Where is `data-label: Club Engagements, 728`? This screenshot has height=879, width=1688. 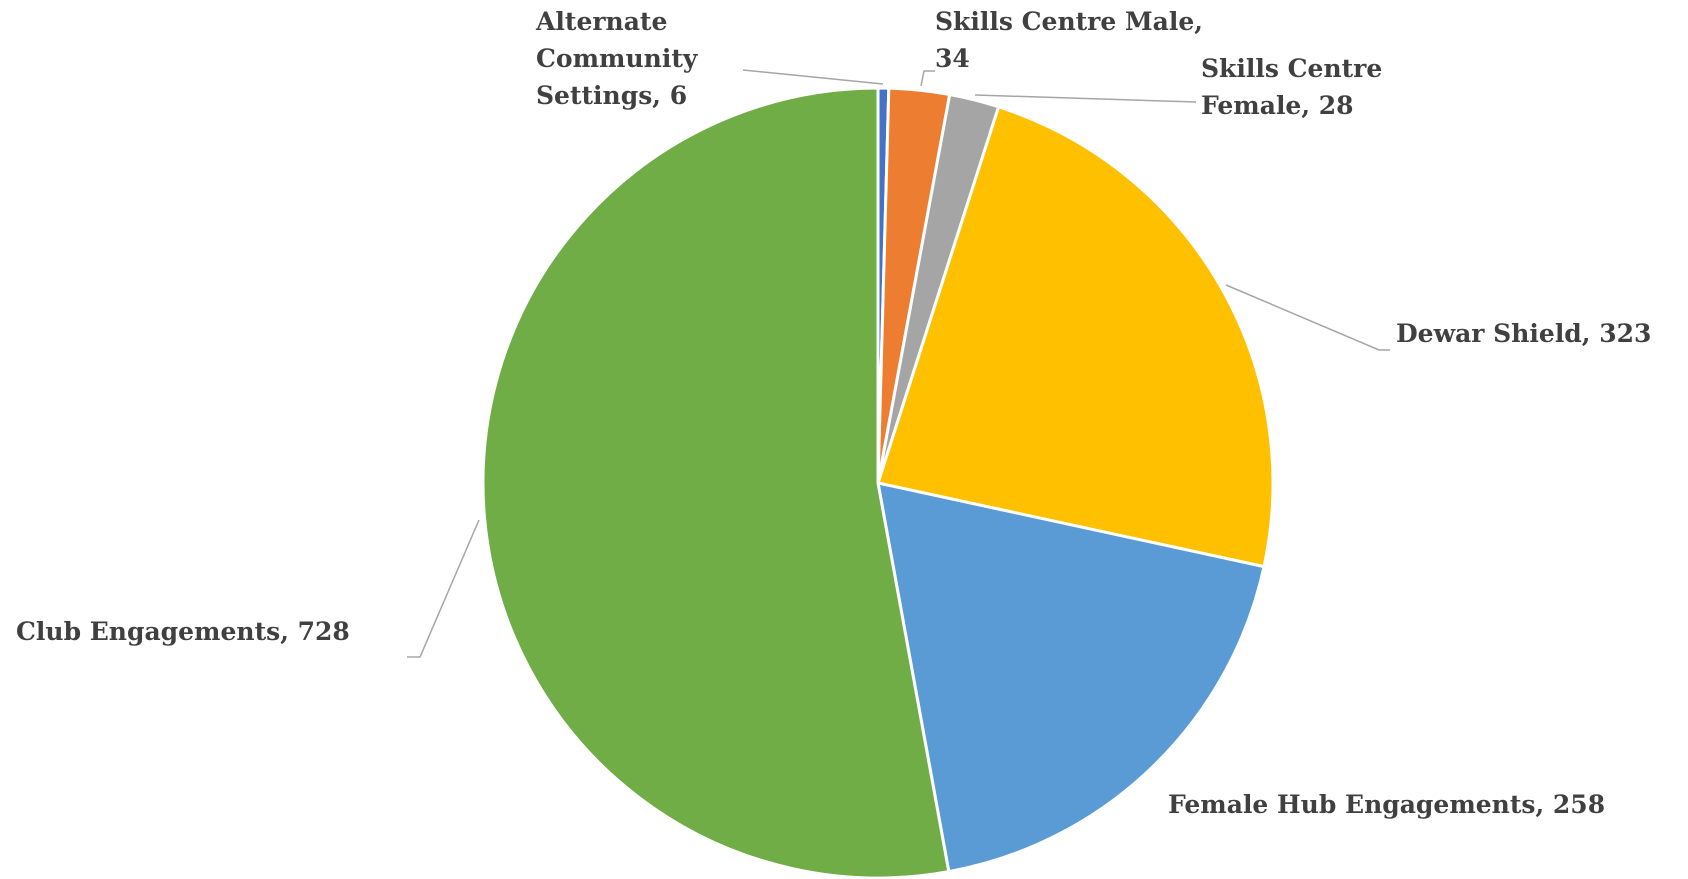 data-label: Club Engagements, 728 is located at coordinates (183, 631).